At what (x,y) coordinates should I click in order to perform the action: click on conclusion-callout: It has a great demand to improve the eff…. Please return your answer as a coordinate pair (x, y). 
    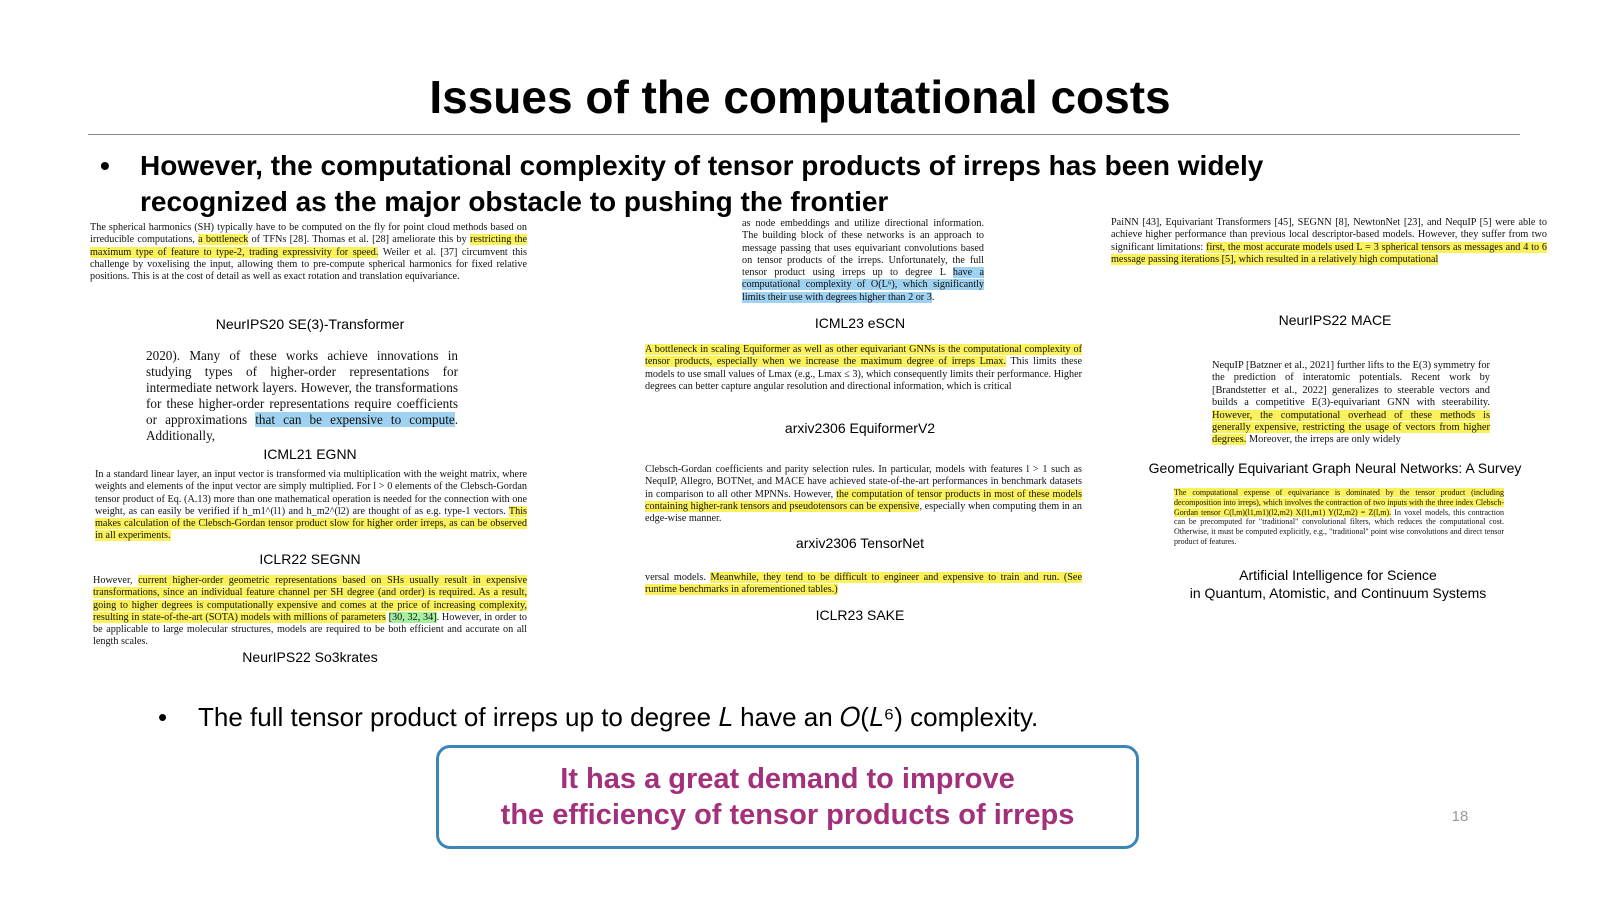
    Looking at the image, I should click on (787, 797).